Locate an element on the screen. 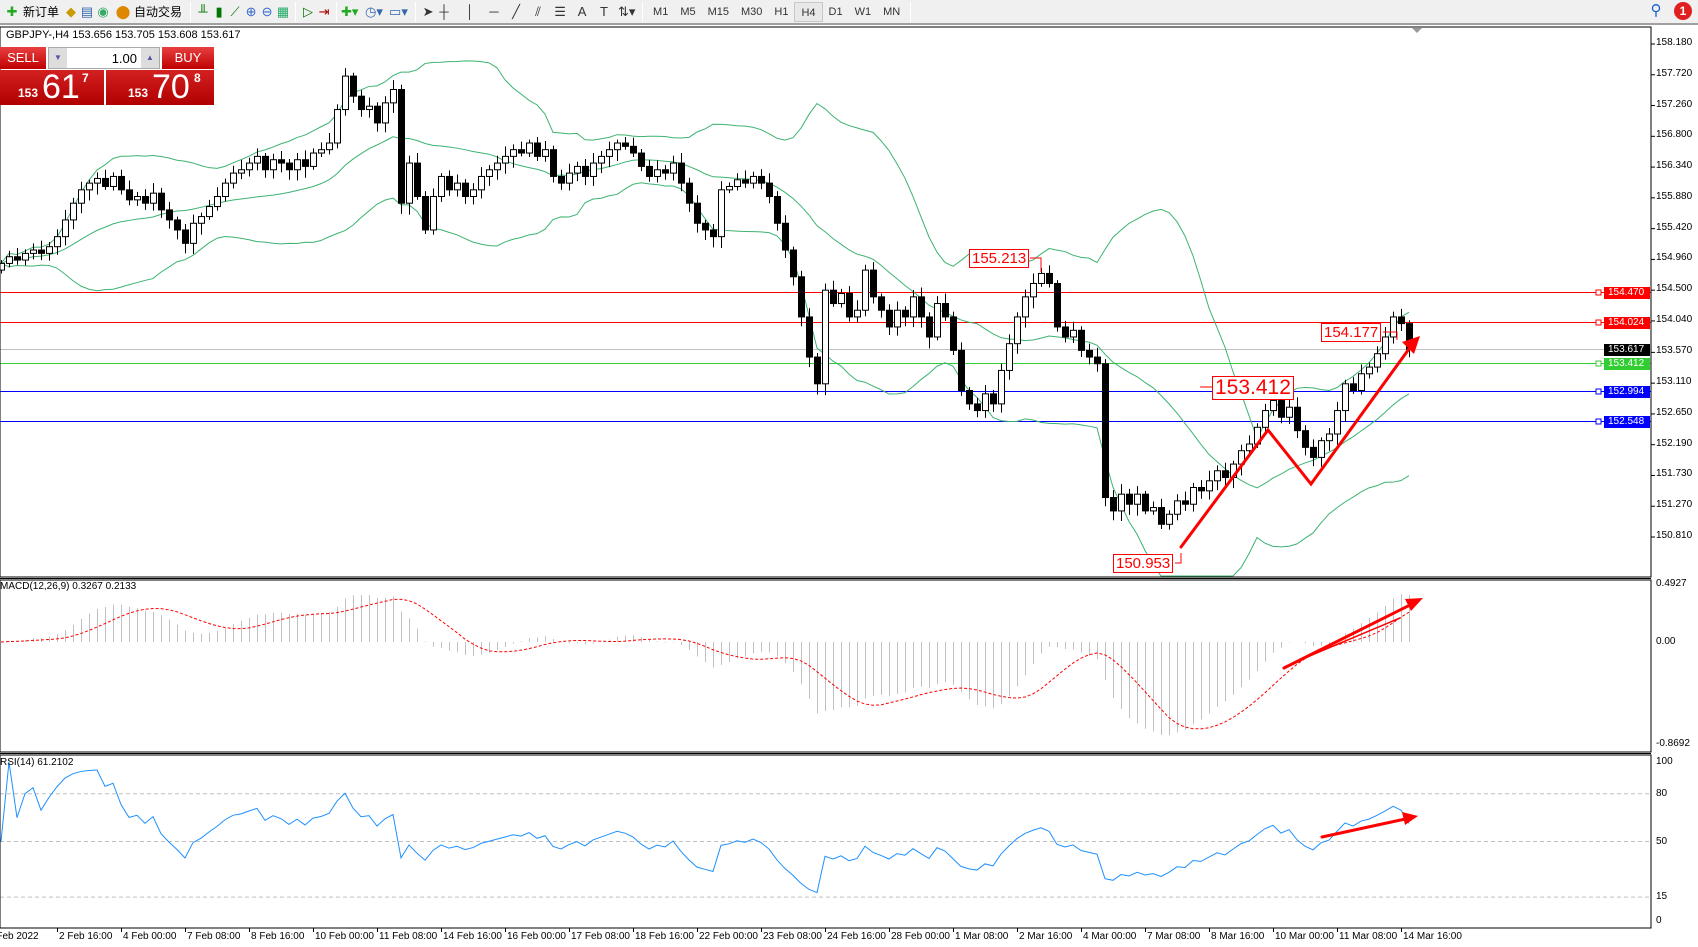  timeframe-m5: M5 is located at coordinates (688, 11).